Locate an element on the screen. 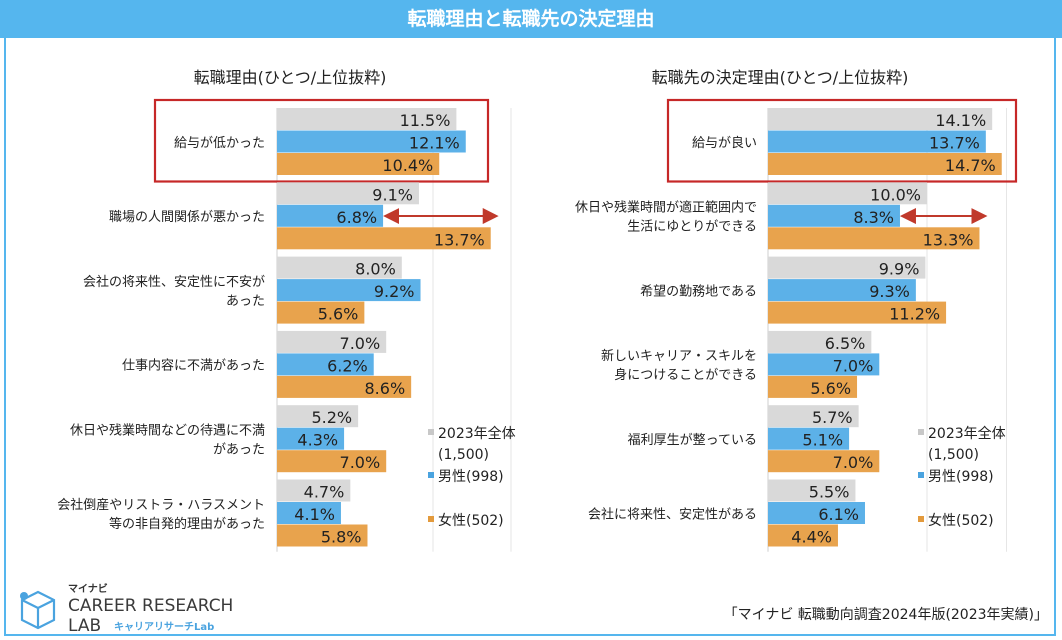 Image resolution: width=1062 pixels, height=640 pixels. category-label: 仕事内容に不満があった is located at coordinates (193, 366).